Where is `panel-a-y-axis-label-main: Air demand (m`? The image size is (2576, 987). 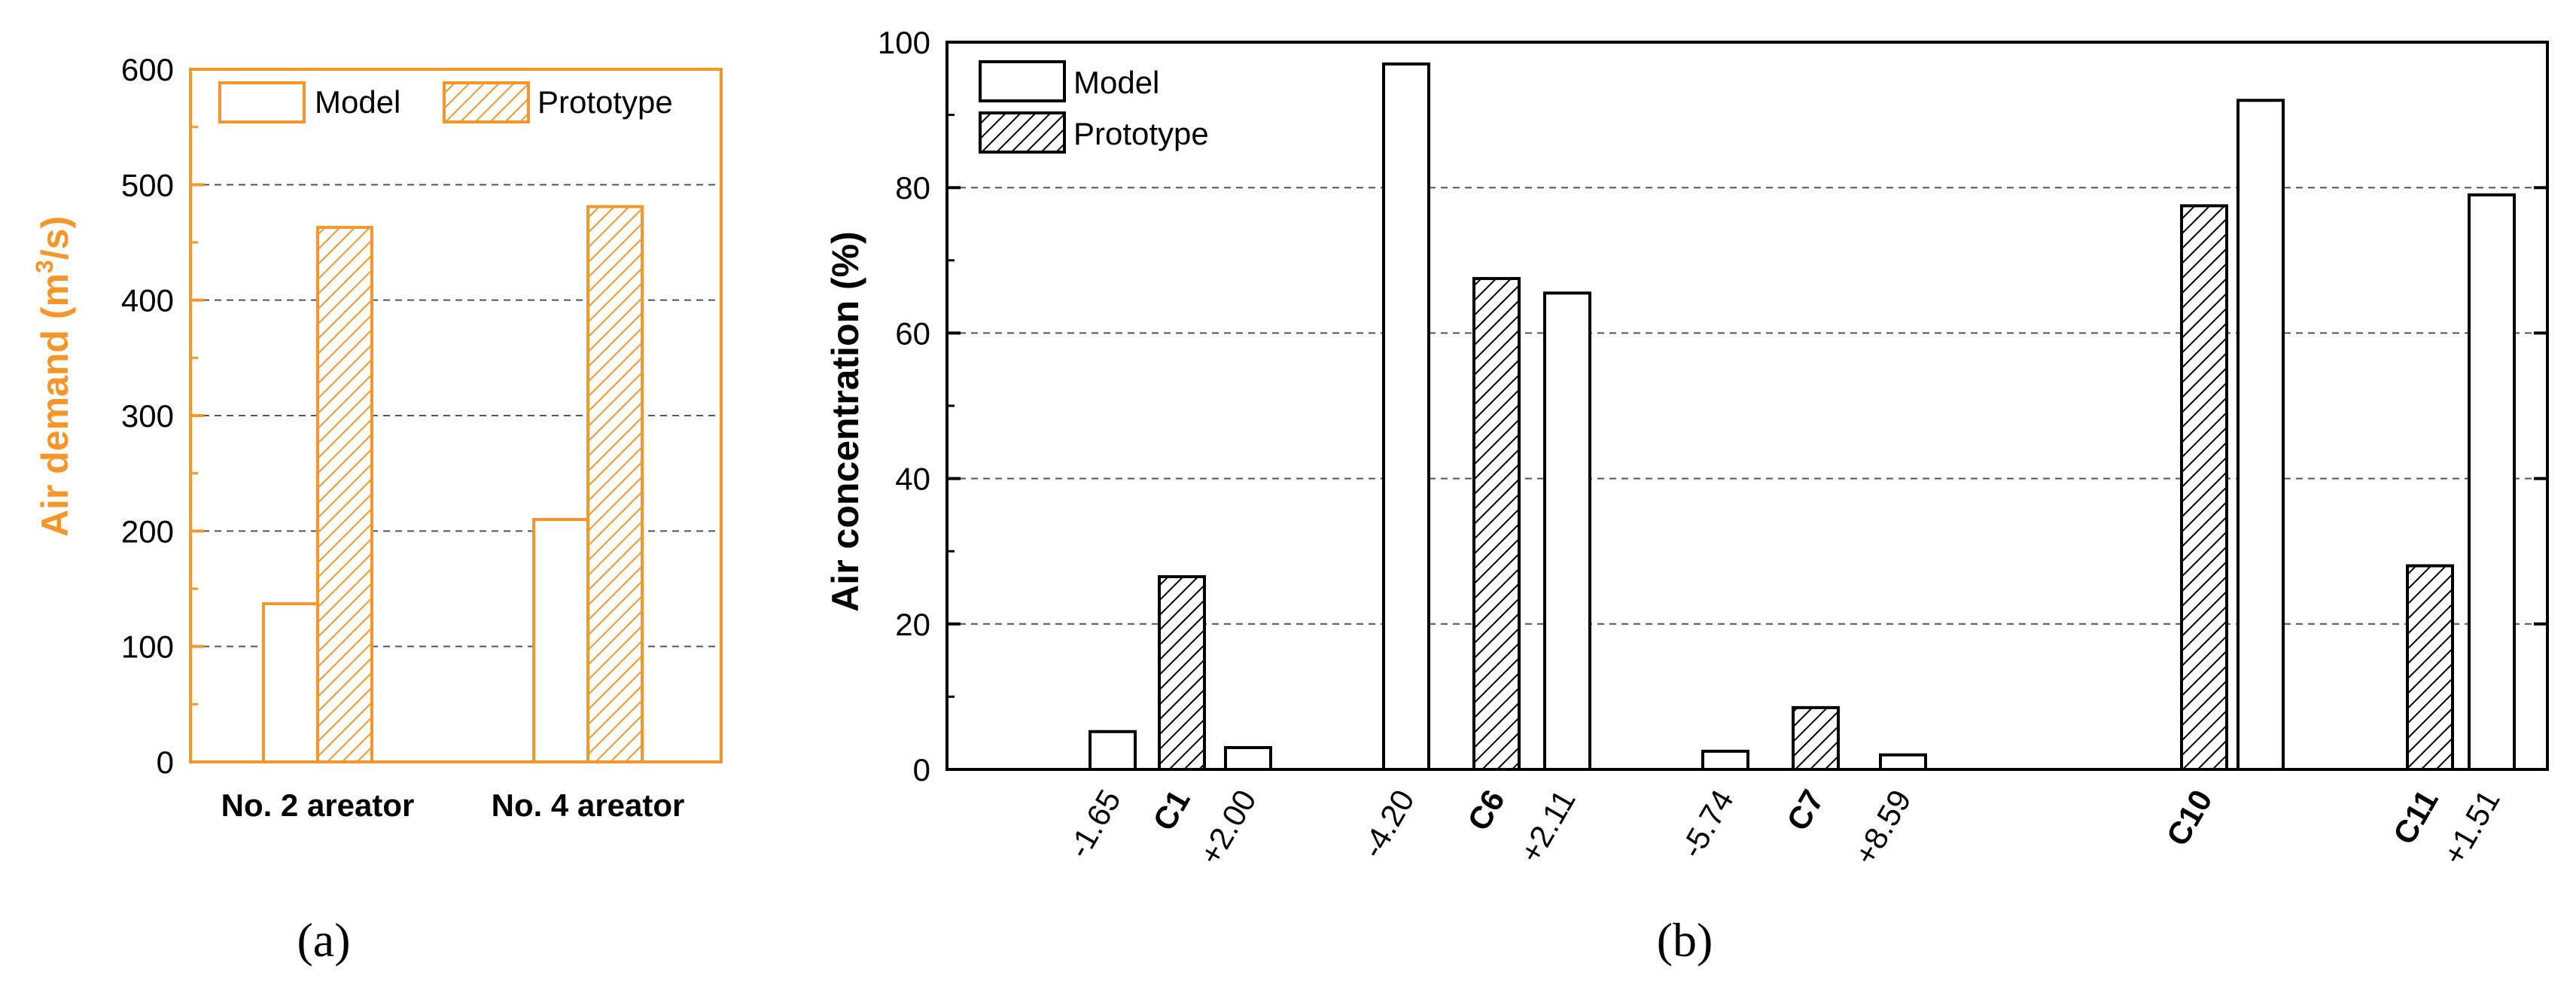 panel-a-y-axis-label-main: Air demand (m is located at coordinates (55, 405).